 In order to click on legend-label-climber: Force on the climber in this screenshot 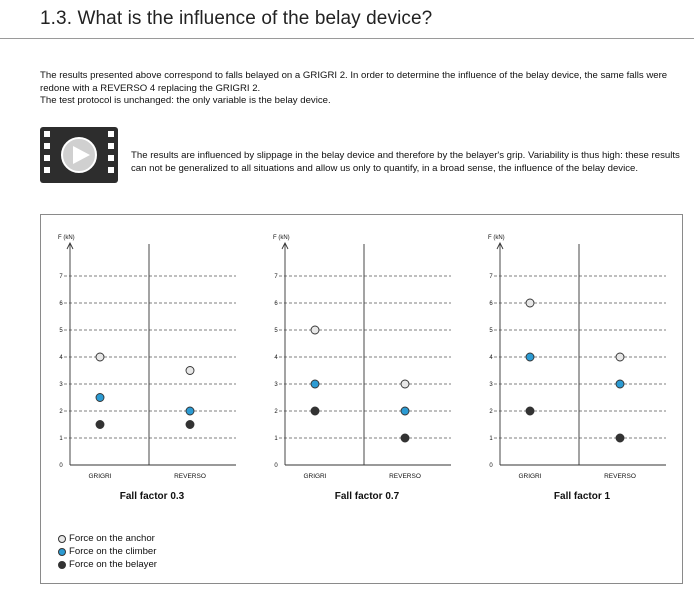, I will do `click(113, 551)`.